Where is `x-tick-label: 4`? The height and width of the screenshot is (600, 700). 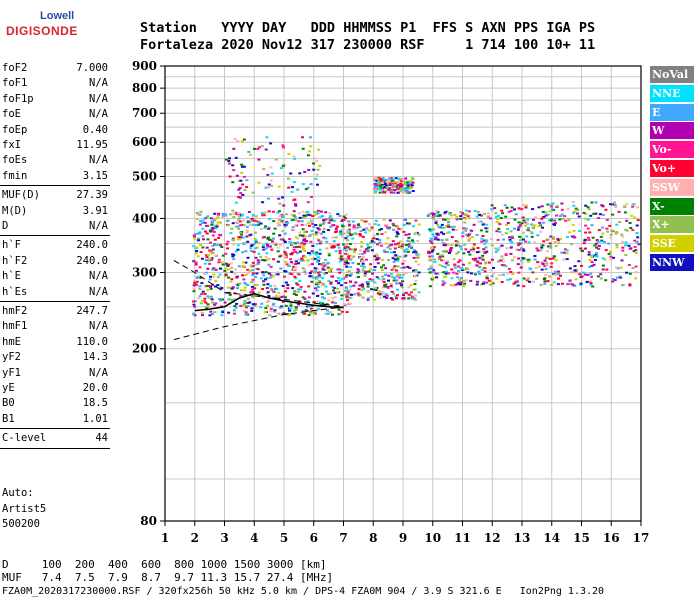
x-tick-label: 4 is located at coordinates (254, 538).